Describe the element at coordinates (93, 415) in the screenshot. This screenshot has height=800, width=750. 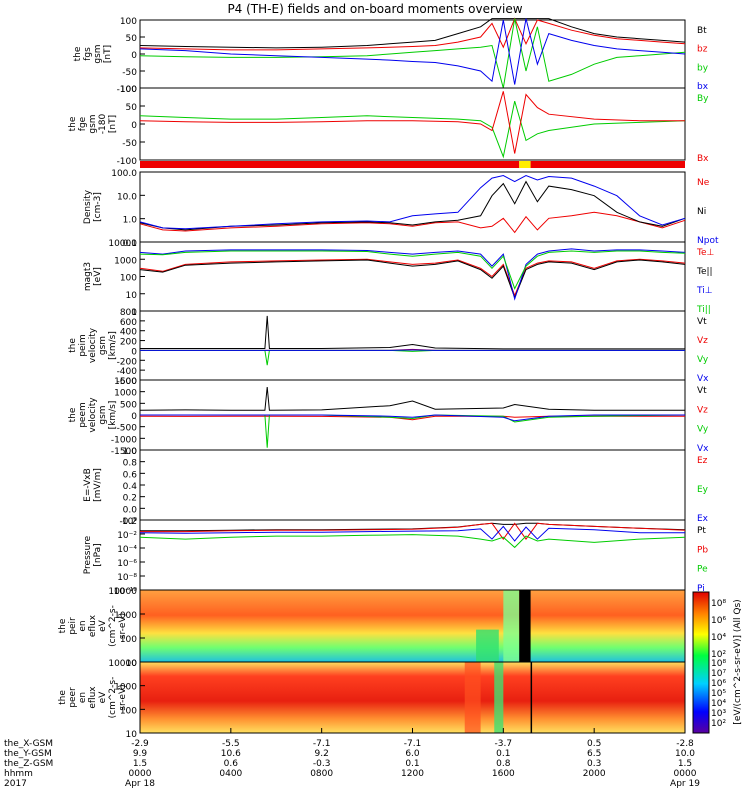
I see `peem_velocity-ylabel-2: velocity` at that location.